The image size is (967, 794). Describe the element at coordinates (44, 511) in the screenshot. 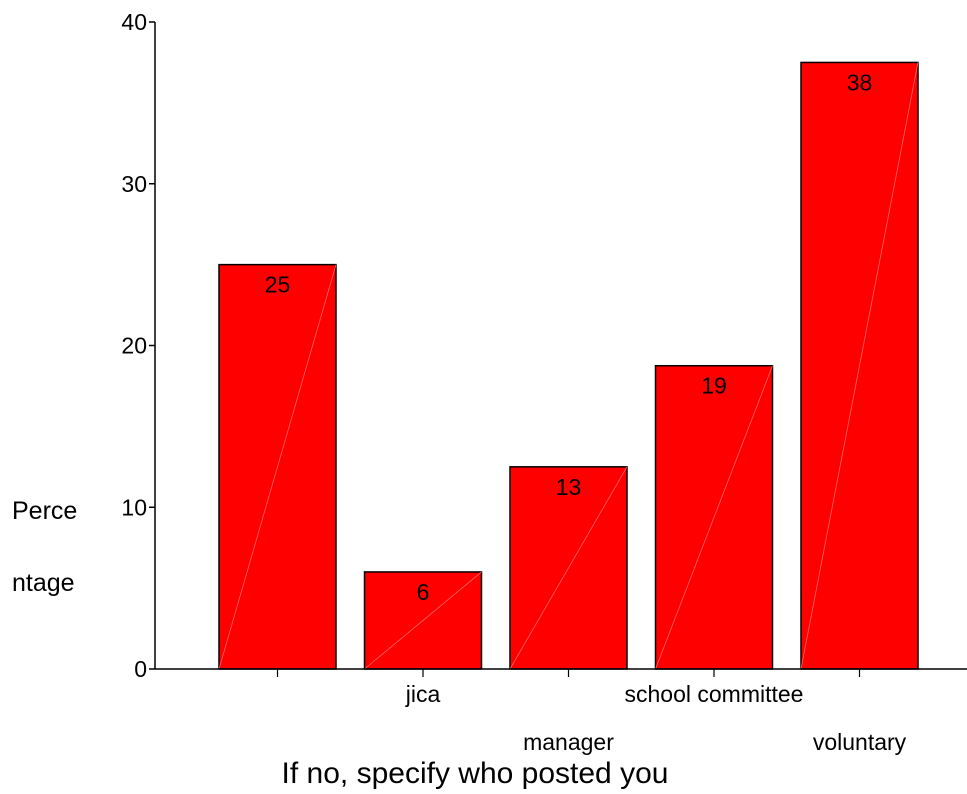

I see `y-axis-label-line-1: Perce` at that location.